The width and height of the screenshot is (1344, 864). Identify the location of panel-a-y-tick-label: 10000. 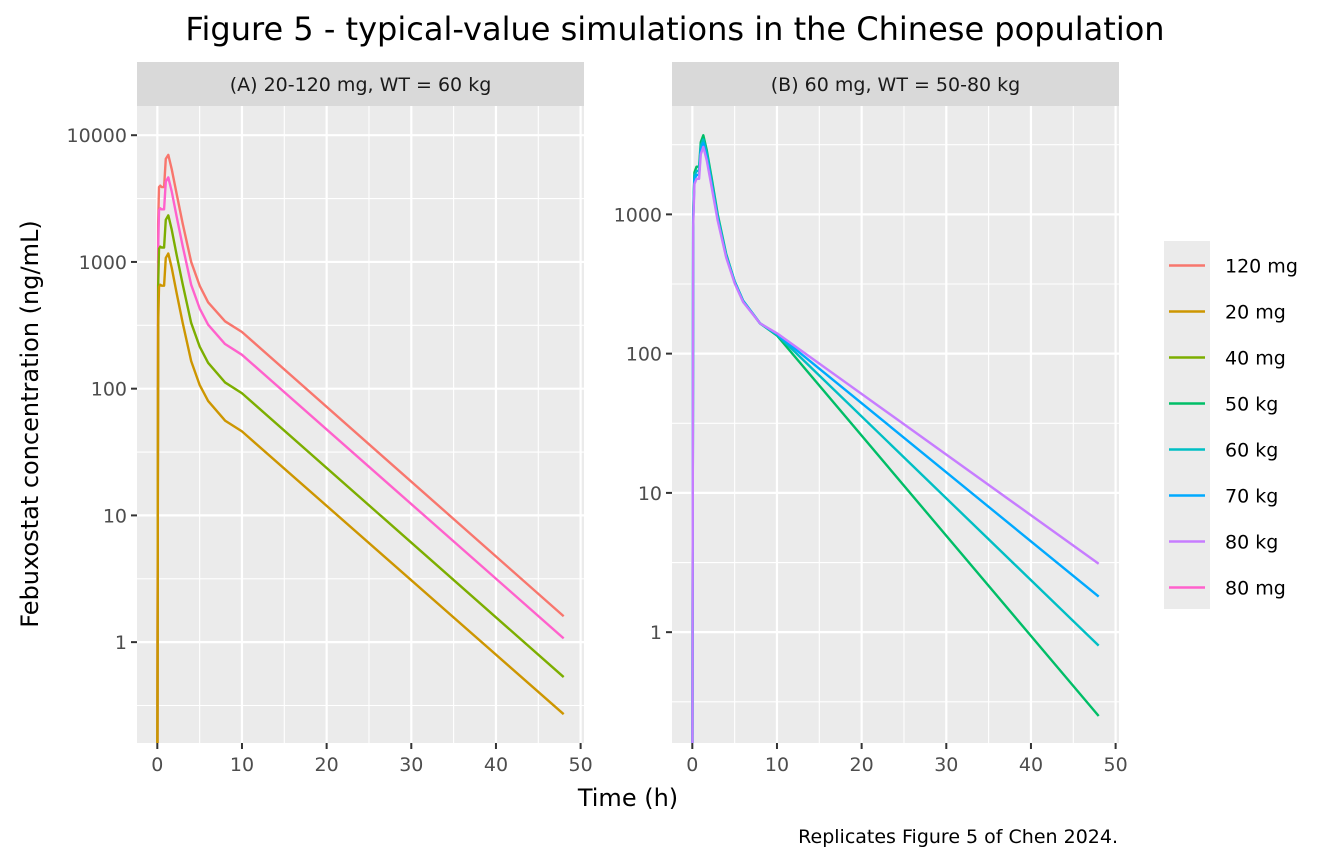
(97, 136).